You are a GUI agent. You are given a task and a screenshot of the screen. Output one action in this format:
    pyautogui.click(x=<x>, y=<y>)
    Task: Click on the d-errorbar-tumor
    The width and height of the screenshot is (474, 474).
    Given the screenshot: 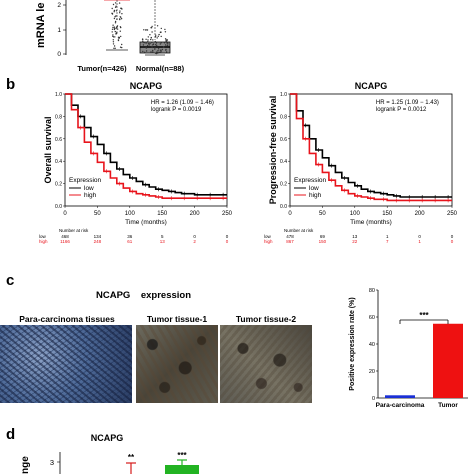 What is the action you would take?
    pyautogui.click(x=131, y=468)
    